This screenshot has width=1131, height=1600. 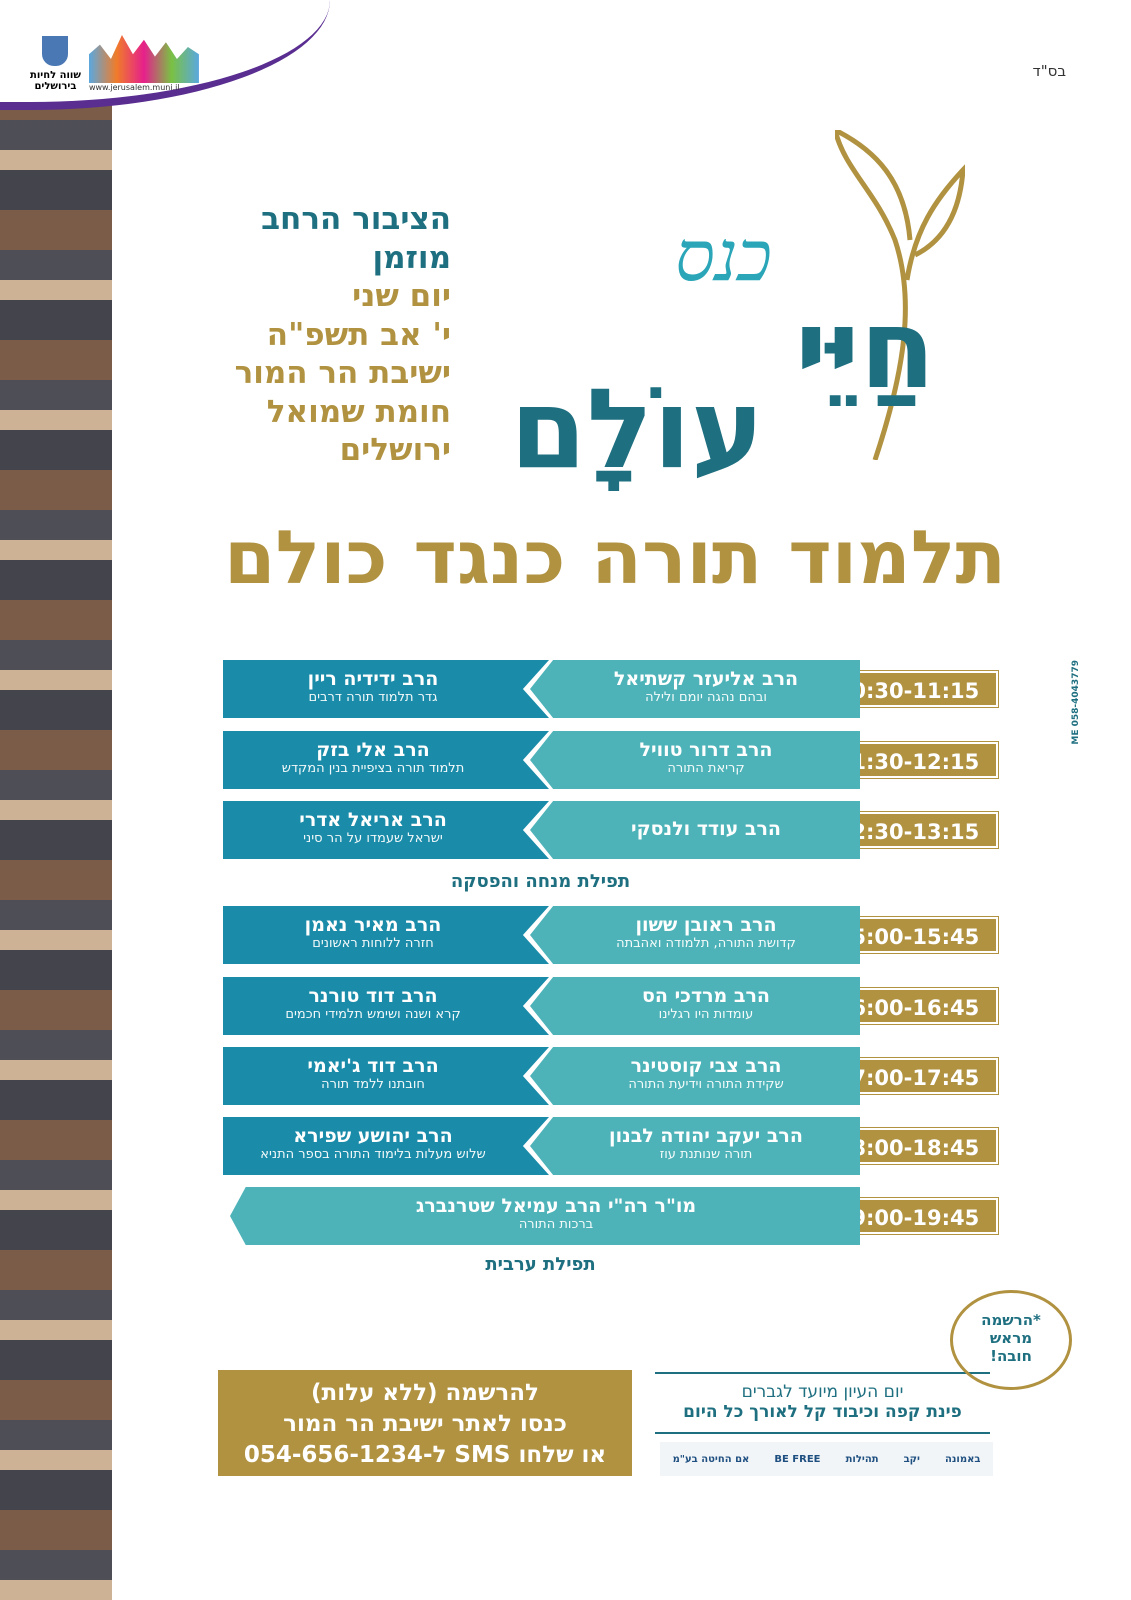 What do you see at coordinates (706, 1136) in the screenshot?
I see `speaker-name: הרב יעקב יהודה לבנון` at bounding box center [706, 1136].